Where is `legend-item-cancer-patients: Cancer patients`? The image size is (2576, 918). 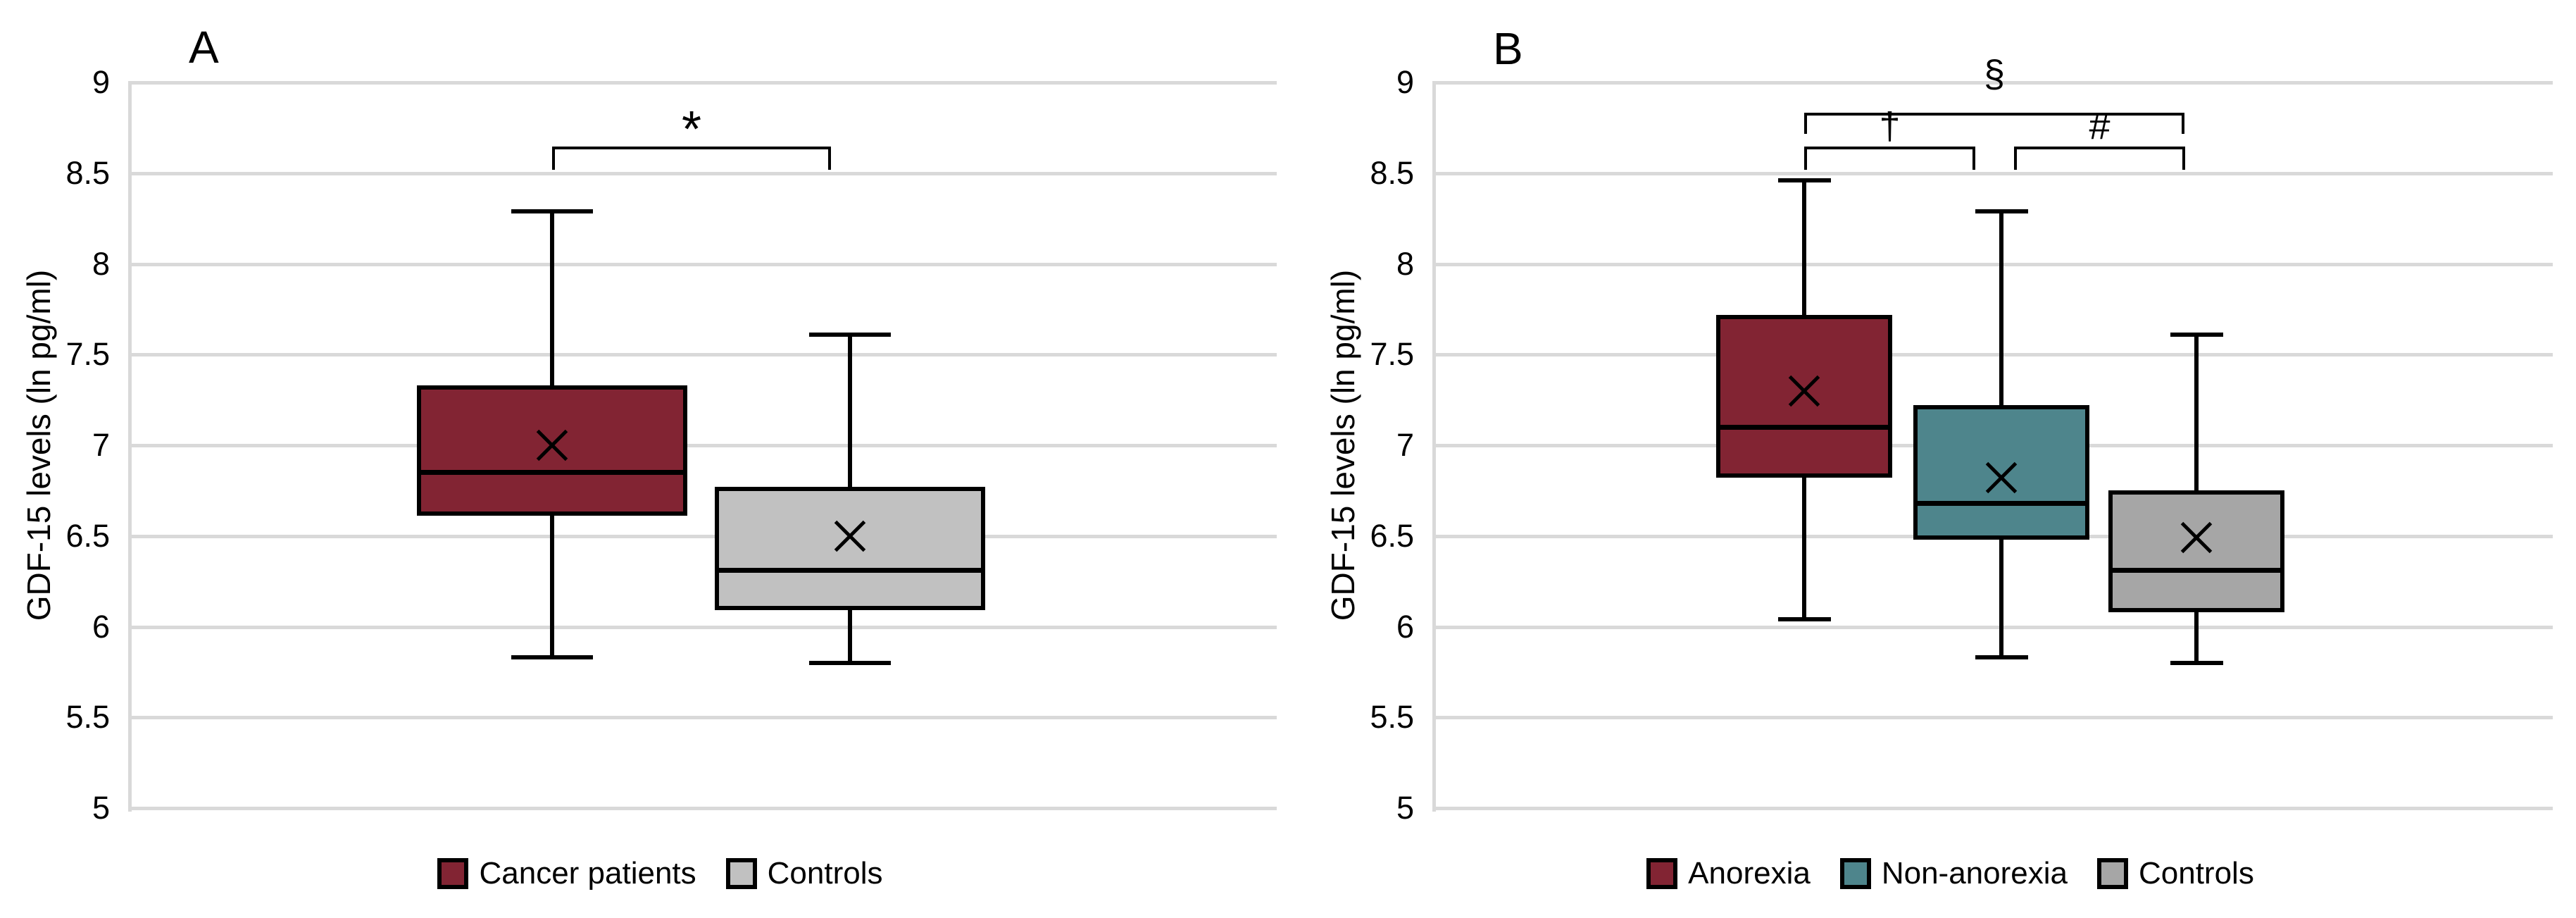 legend-item-cancer-patients: Cancer patients is located at coordinates (566, 873).